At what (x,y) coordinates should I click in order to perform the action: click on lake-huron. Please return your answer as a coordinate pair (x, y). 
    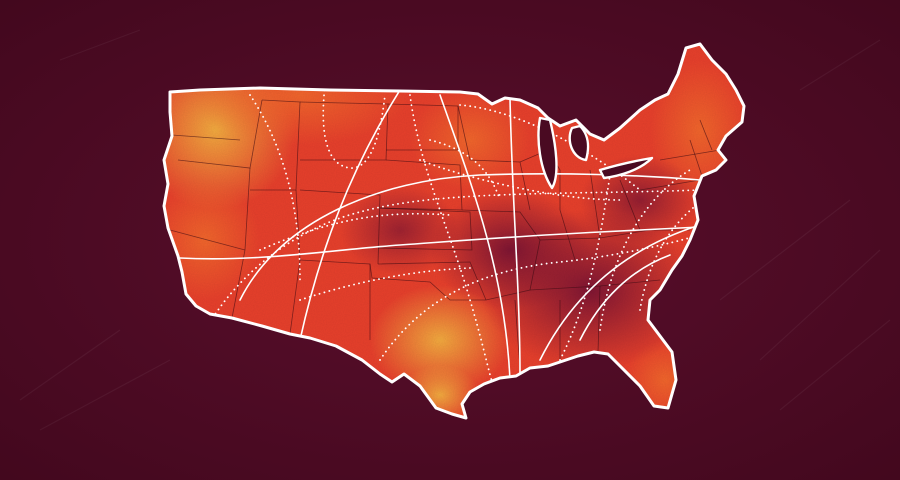
    Looking at the image, I should click on (579, 143).